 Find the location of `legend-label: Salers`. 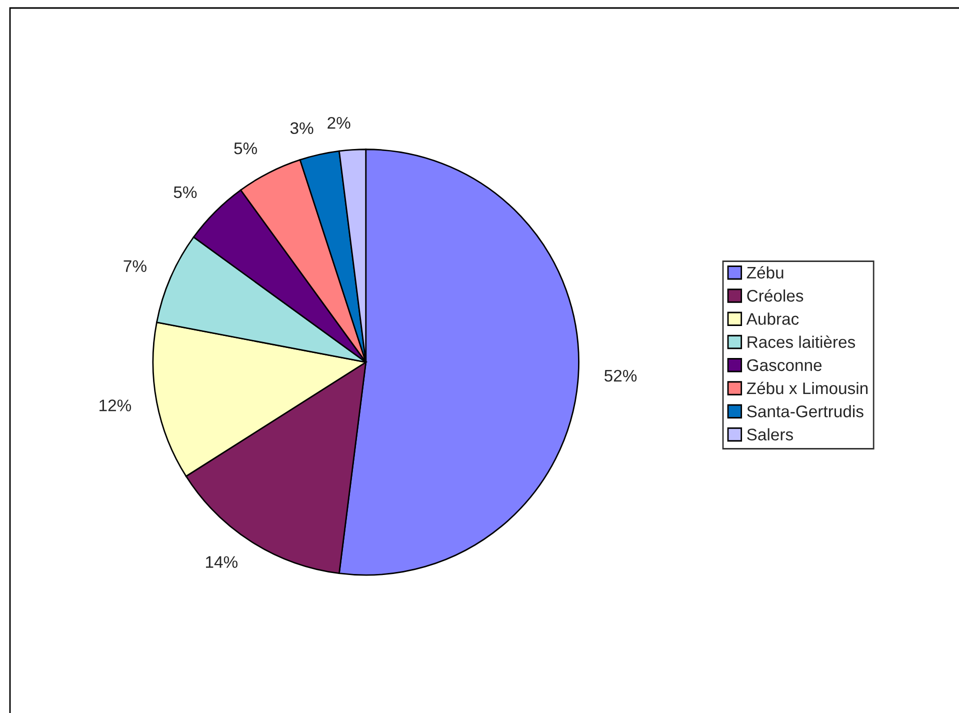

legend-label: Salers is located at coordinates (770, 434).